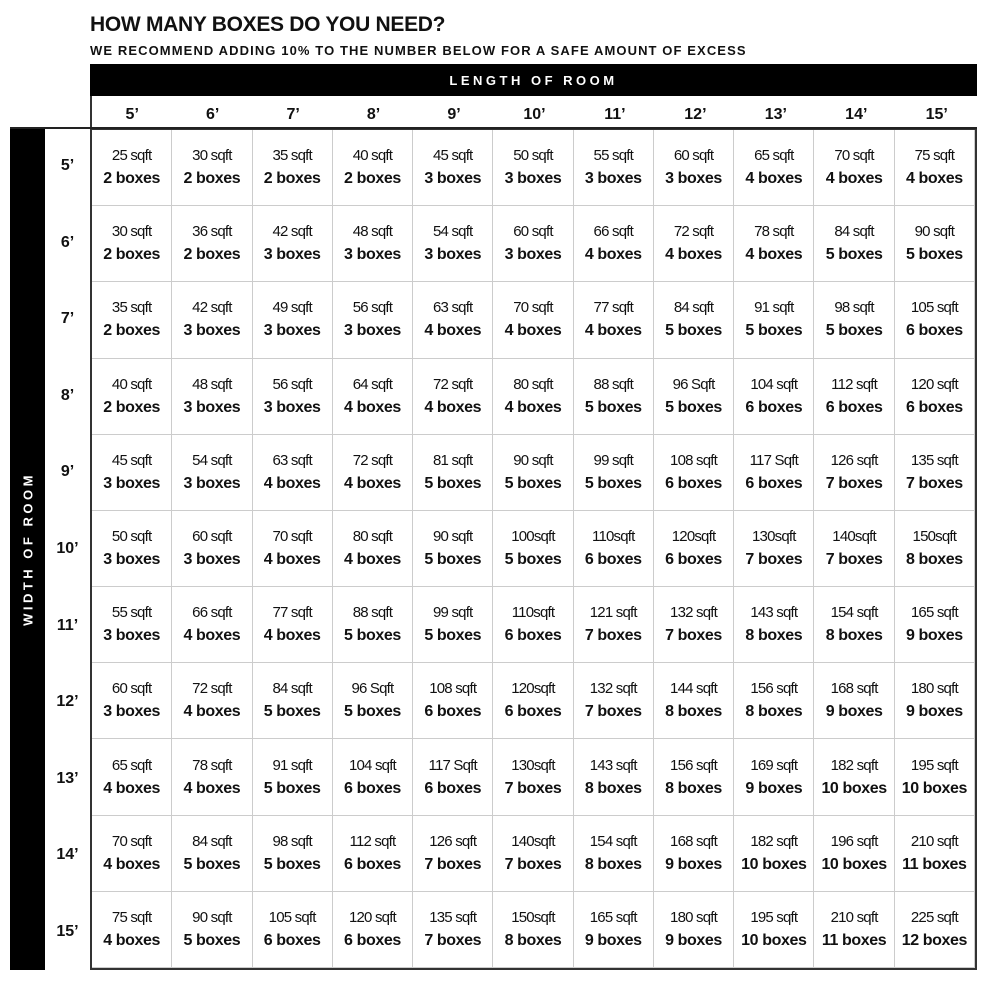 The height and width of the screenshot is (1000, 1000). I want to click on cell-sqft: 55 sqft, so click(613, 156).